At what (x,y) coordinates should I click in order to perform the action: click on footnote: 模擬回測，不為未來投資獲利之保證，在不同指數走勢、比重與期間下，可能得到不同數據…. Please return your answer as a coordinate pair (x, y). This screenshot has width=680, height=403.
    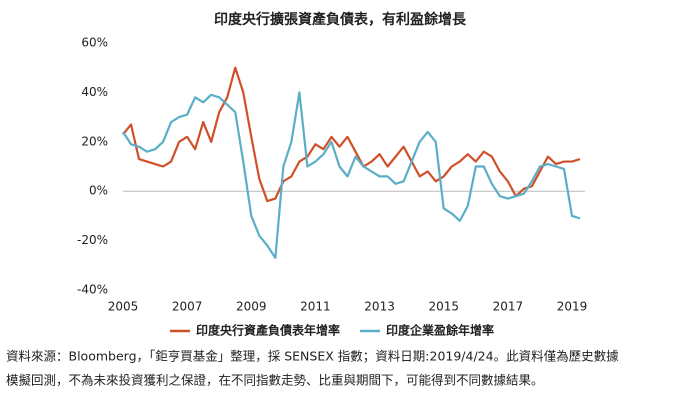
    Looking at the image, I should click on (275, 380).